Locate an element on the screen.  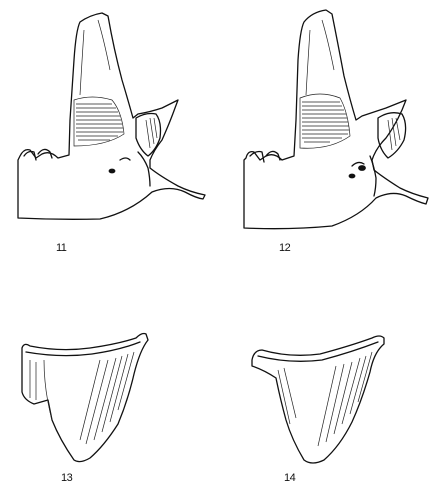
figure-14-drawing is located at coordinates (318, 399).